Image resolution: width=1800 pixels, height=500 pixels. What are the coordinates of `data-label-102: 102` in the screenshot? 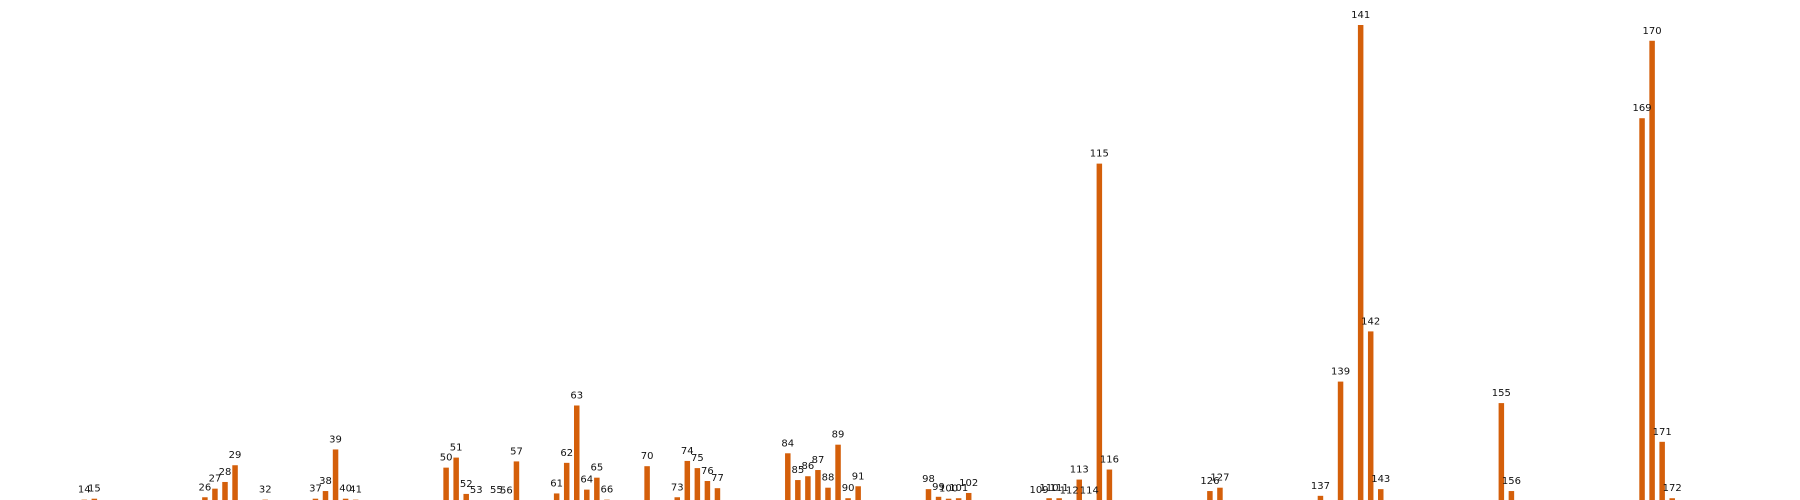 It's located at (968, 483).